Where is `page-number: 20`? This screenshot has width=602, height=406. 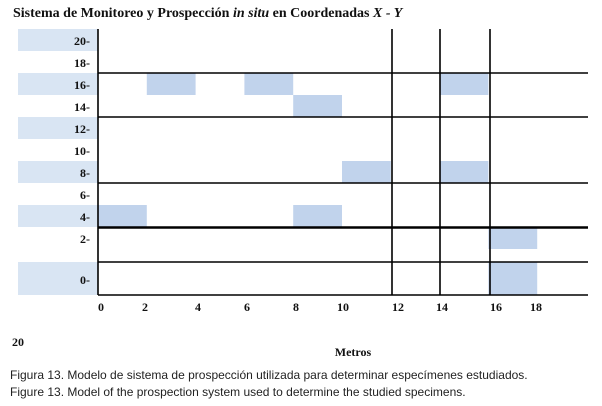
page-number: 20 is located at coordinates (18, 342).